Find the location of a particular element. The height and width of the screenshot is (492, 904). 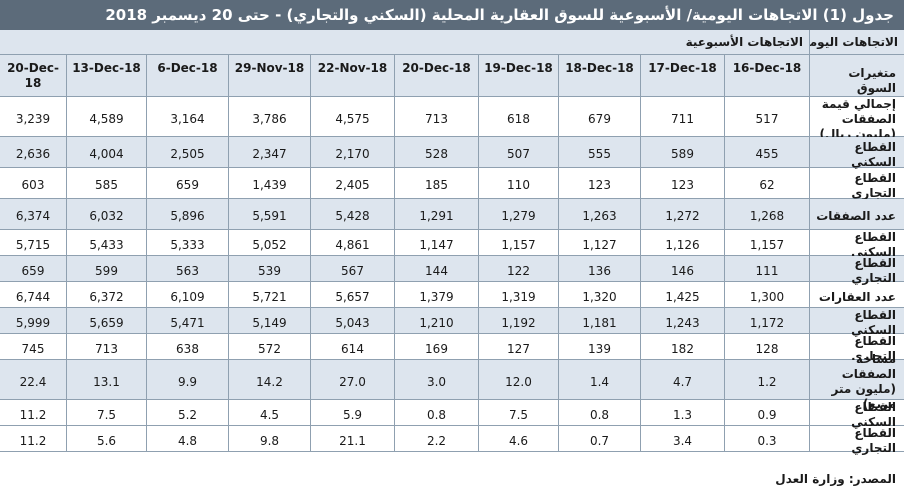

table-cell: 528 is located at coordinates (437, 152).